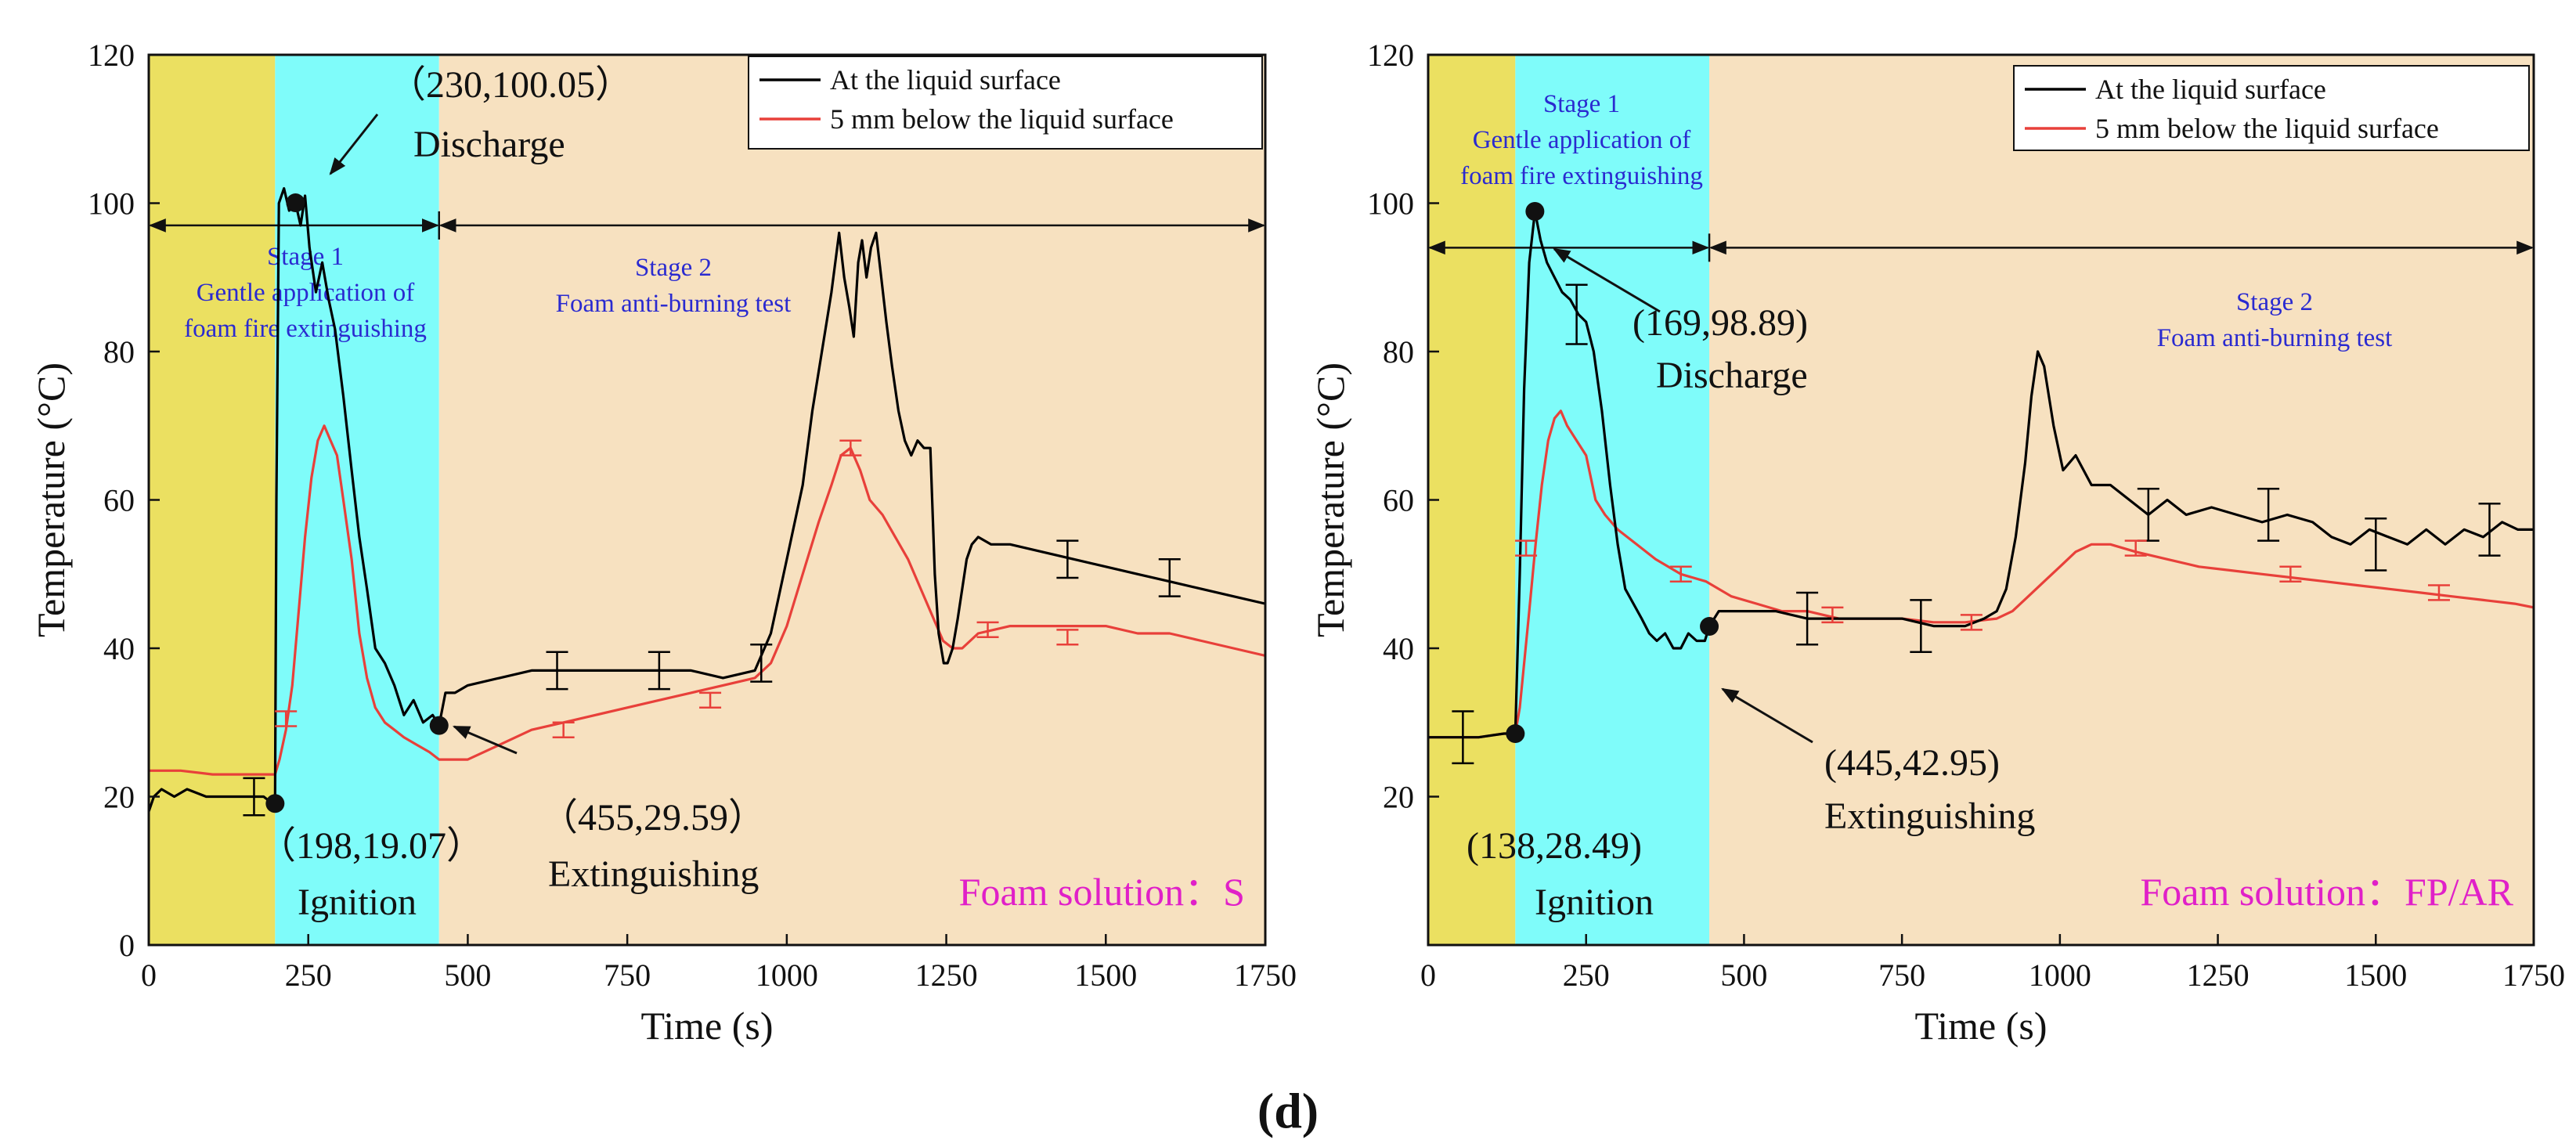  What do you see at coordinates (1390, 204) in the screenshot?
I see `y-tick-label: 100` at bounding box center [1390, 204].